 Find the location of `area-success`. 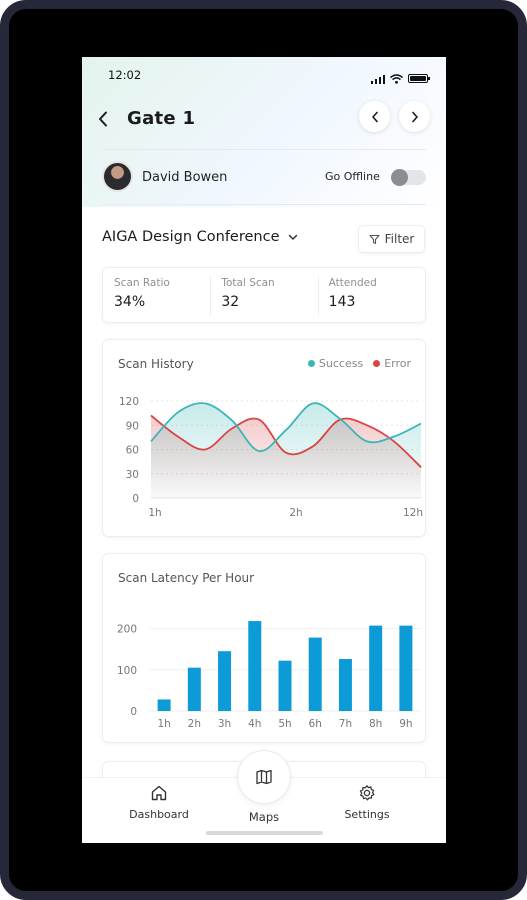

area-success is located at coordinates (286, 450).